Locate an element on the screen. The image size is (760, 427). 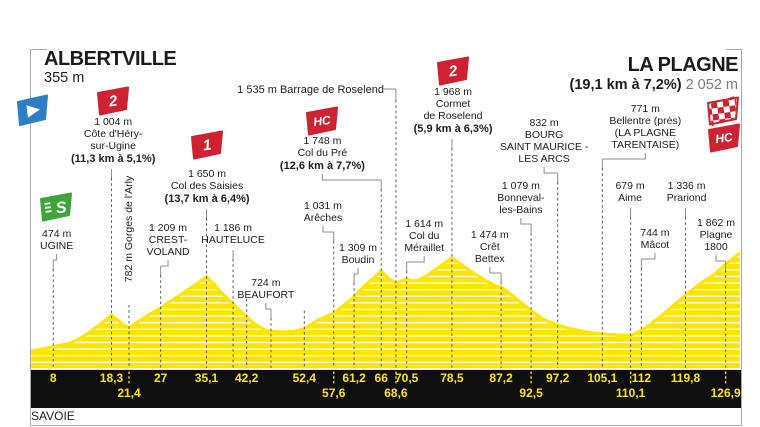
checkered-flag-icon is located at coordinates (723, 113).